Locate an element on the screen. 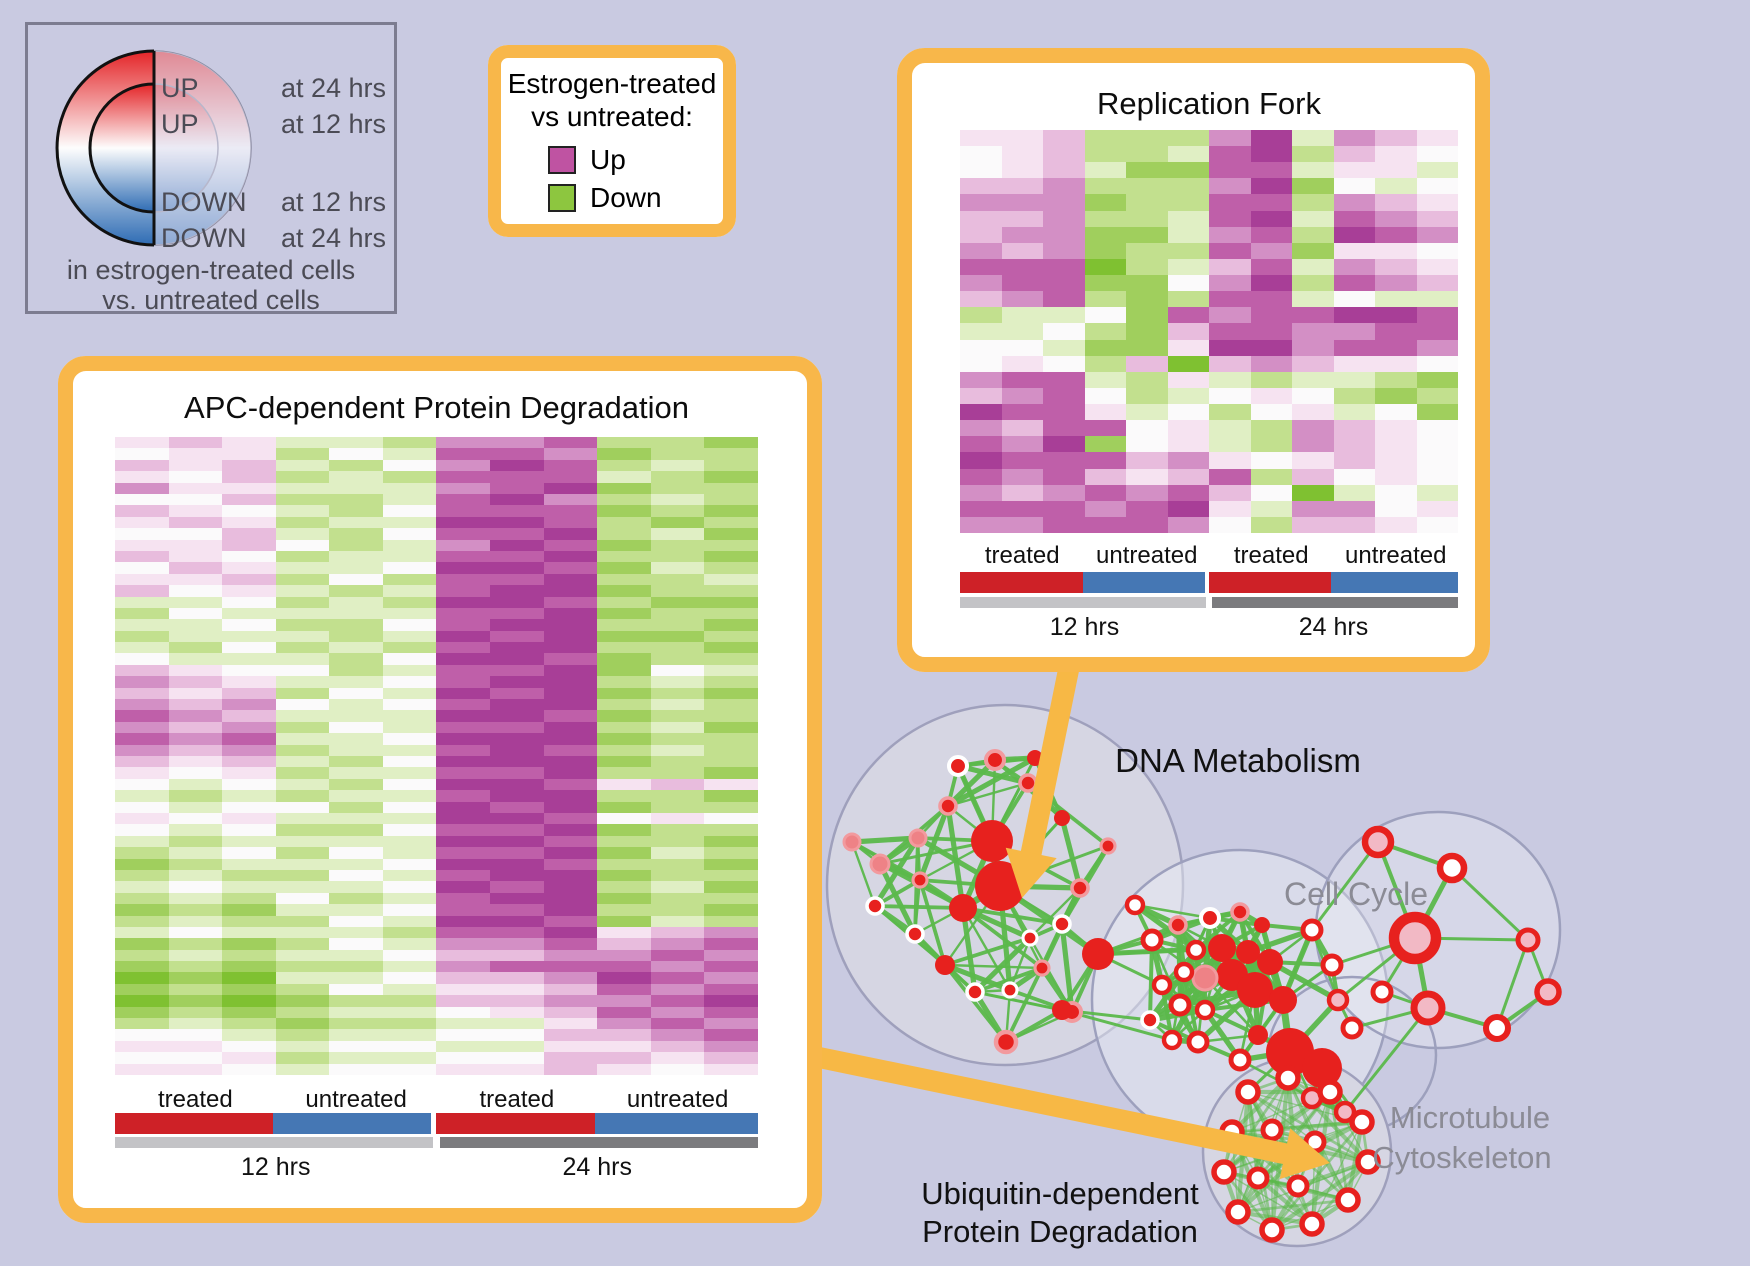 This screenshot has height=1279, width=1750. cluster-label-ubiquitin-line1: Ubiquitin-dependent is located at coordinates (1060, 1193).